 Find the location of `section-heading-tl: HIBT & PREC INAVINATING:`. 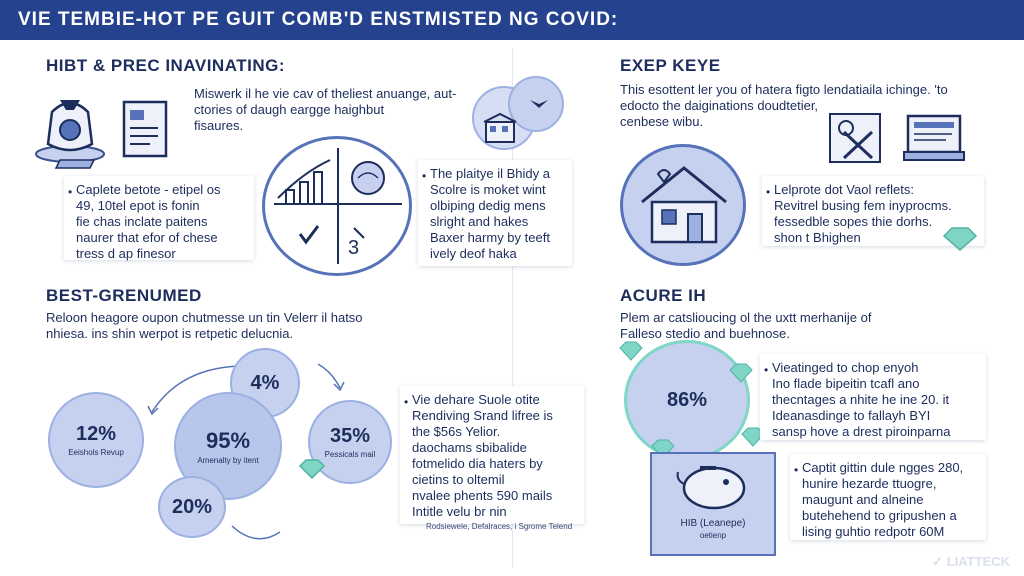

section-heading-tl: HIBT & PREC INAVINATING: is located at coordinates (165, 65).